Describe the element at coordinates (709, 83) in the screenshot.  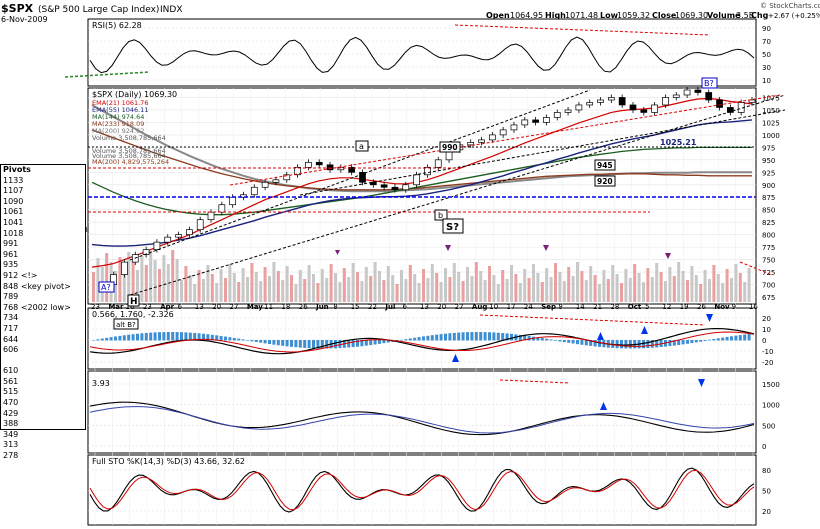
I see `label-b-q: B?` at that location.